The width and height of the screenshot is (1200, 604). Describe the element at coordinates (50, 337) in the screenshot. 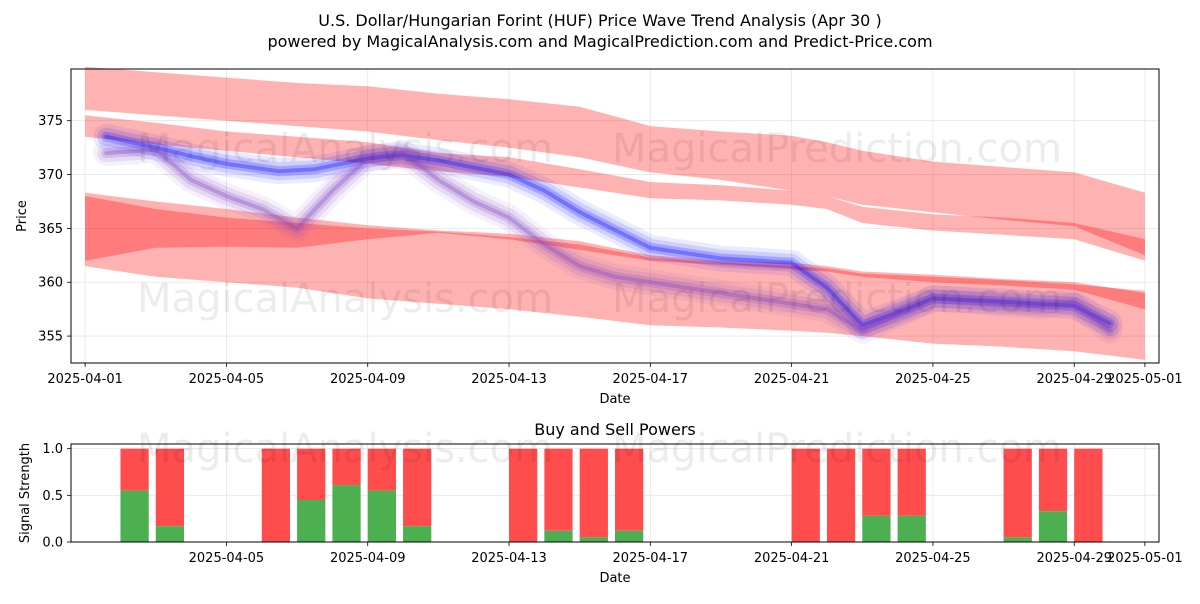

I see `price-y-tick-label: 355` at that location.